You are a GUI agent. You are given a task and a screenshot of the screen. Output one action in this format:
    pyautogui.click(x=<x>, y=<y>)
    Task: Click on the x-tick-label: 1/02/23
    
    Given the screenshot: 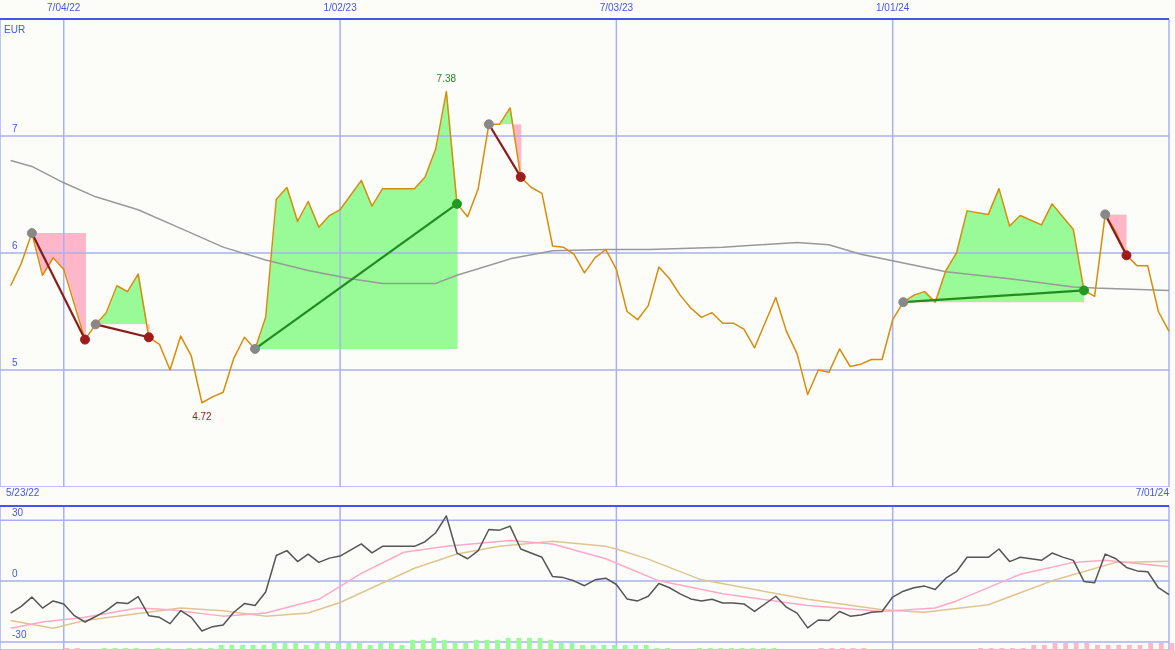 What is the action you would take?
    pyautogui.click(x=340, y=7)
    